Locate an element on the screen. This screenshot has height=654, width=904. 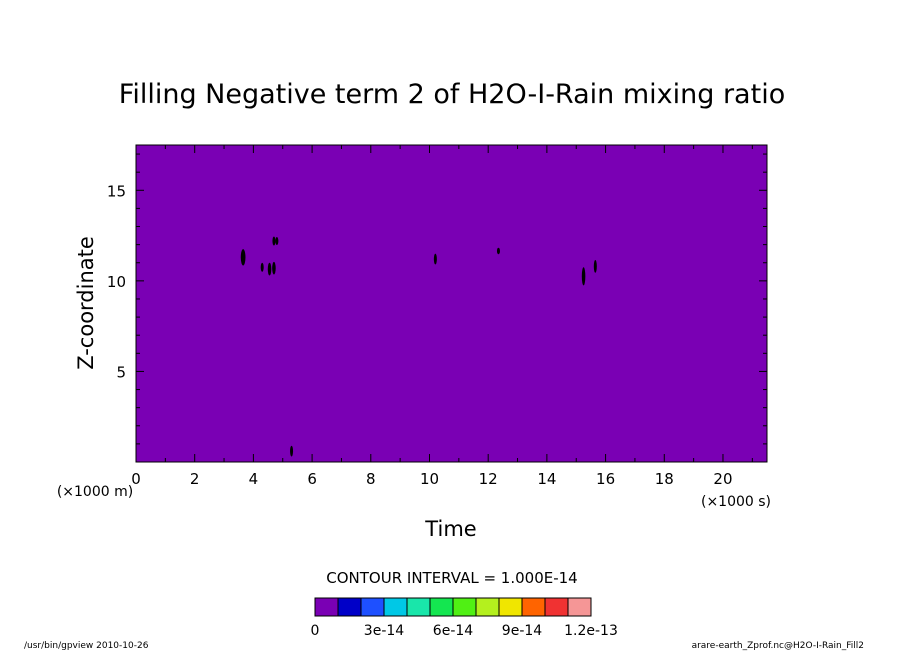
x-axis-label: Time is located at coordinates (450, 529).